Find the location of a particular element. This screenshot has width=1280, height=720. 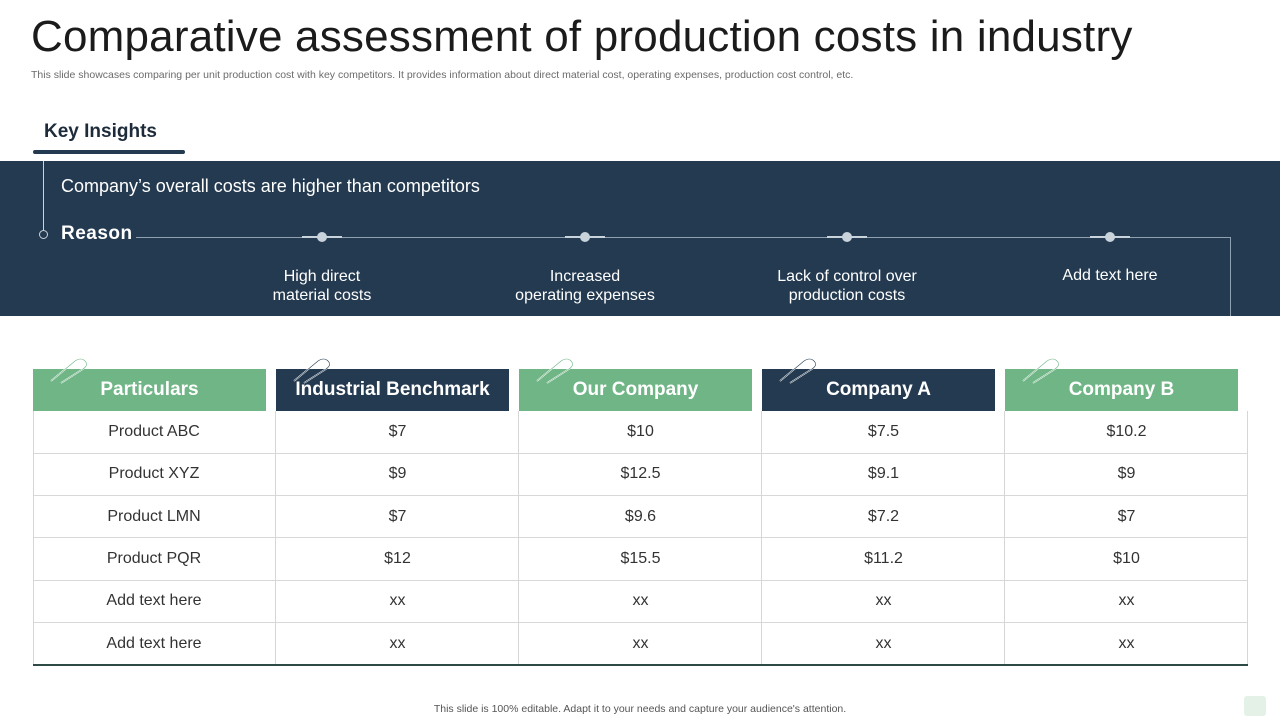

table-cell: $7.2 is located at coordinates (883, 517).